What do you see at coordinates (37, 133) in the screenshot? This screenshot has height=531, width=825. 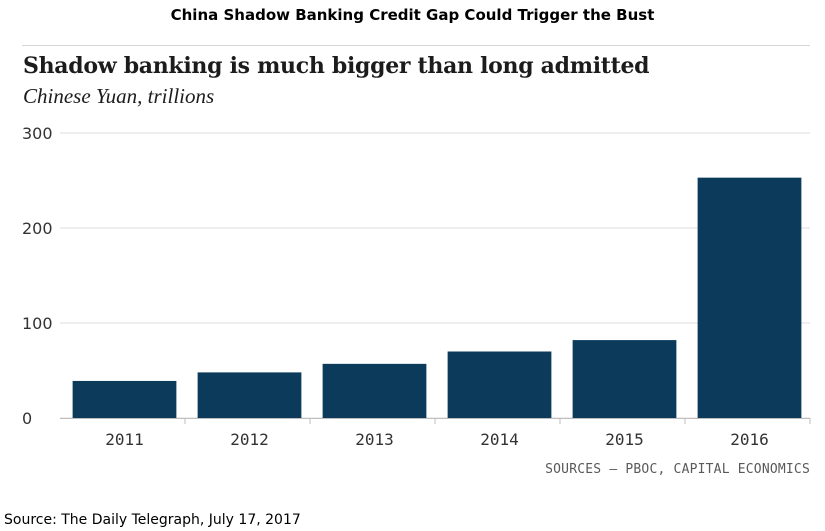 I see `y-tick-label-300: 300` at bounding box center [37, 133].